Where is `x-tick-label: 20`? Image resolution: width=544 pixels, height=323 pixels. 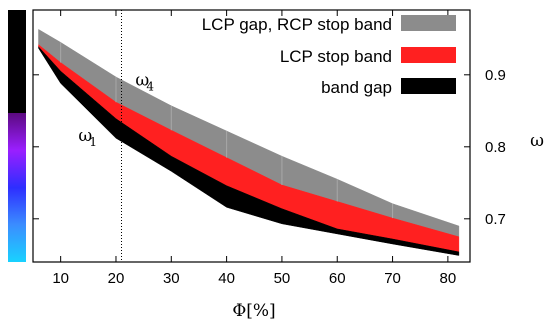
x-tick-label: 20 is located at coordinates (116, 278).